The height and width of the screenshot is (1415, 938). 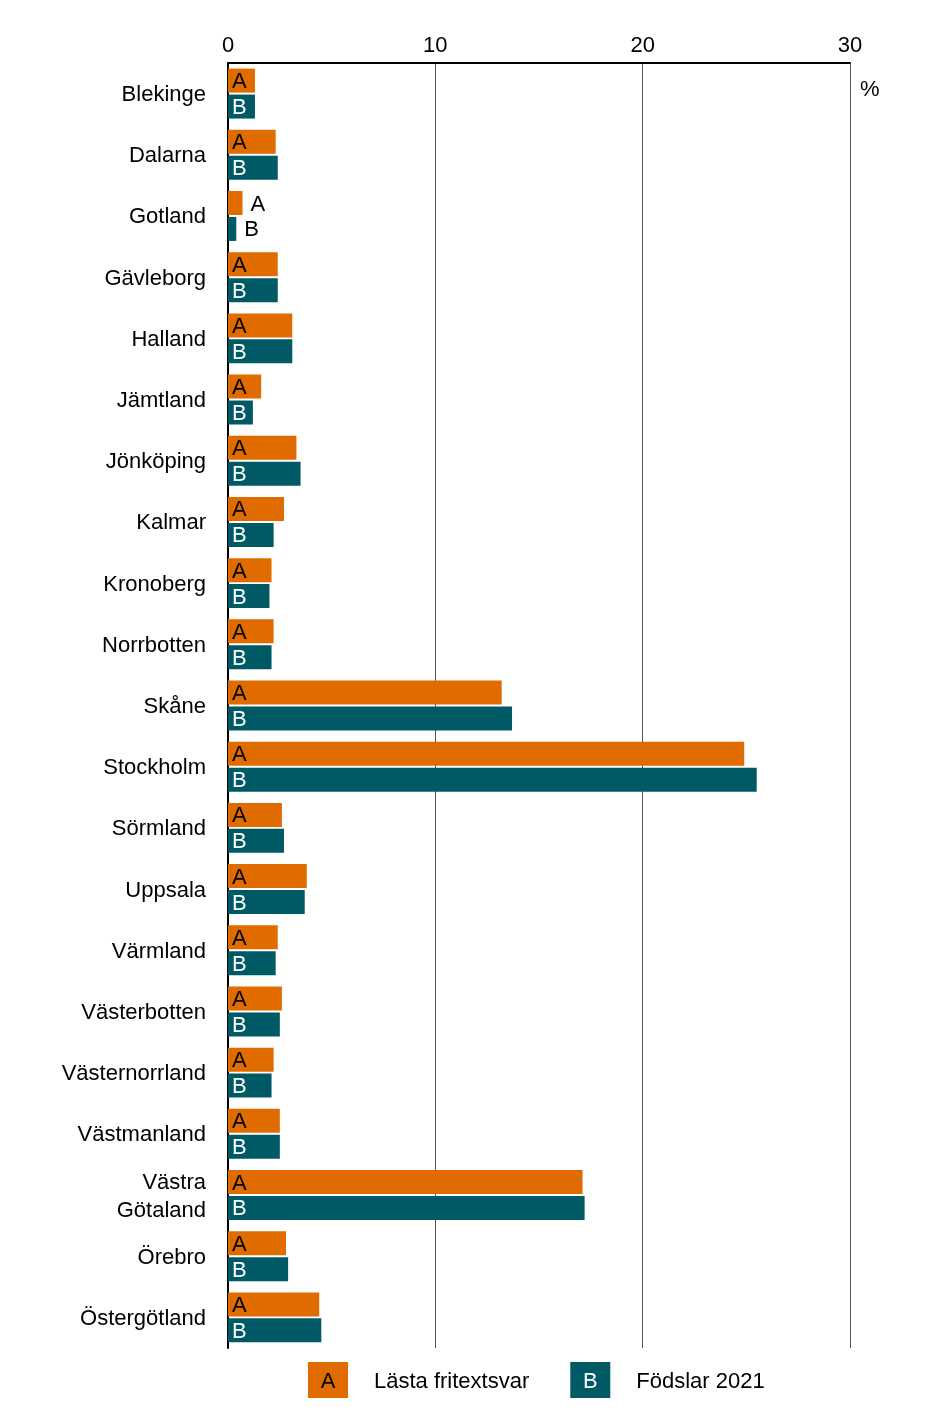 What do you see at coordinates (870, 88) in the screenshot?
I see `x-axis-title: %` at bounding box center [870, 88].